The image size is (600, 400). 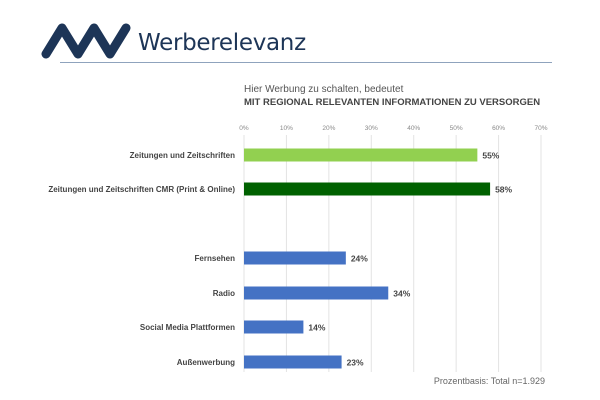 What do you see at coordinates (456, 128) in the screenshot?
I see `x-tick-label: 50%` at bounding box center [456, 128].